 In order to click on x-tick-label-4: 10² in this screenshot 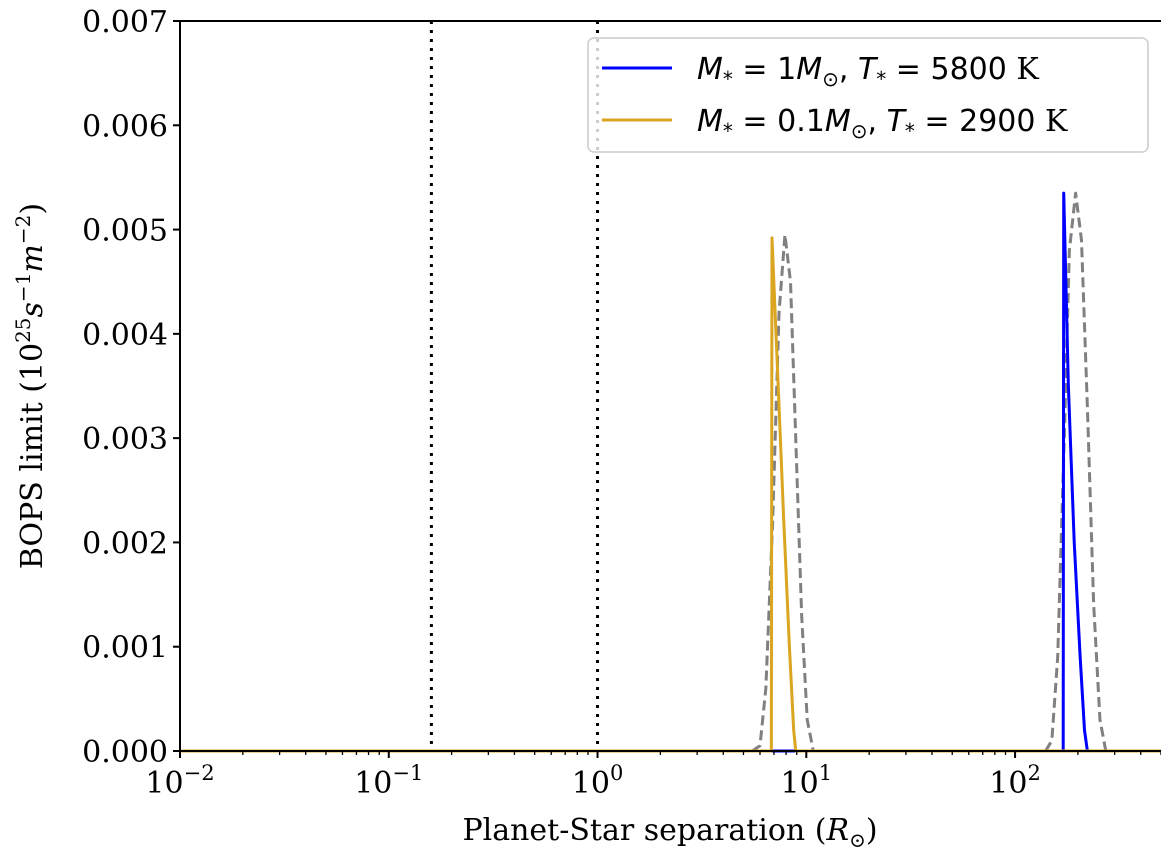, I will do `click(1015, 781)`.